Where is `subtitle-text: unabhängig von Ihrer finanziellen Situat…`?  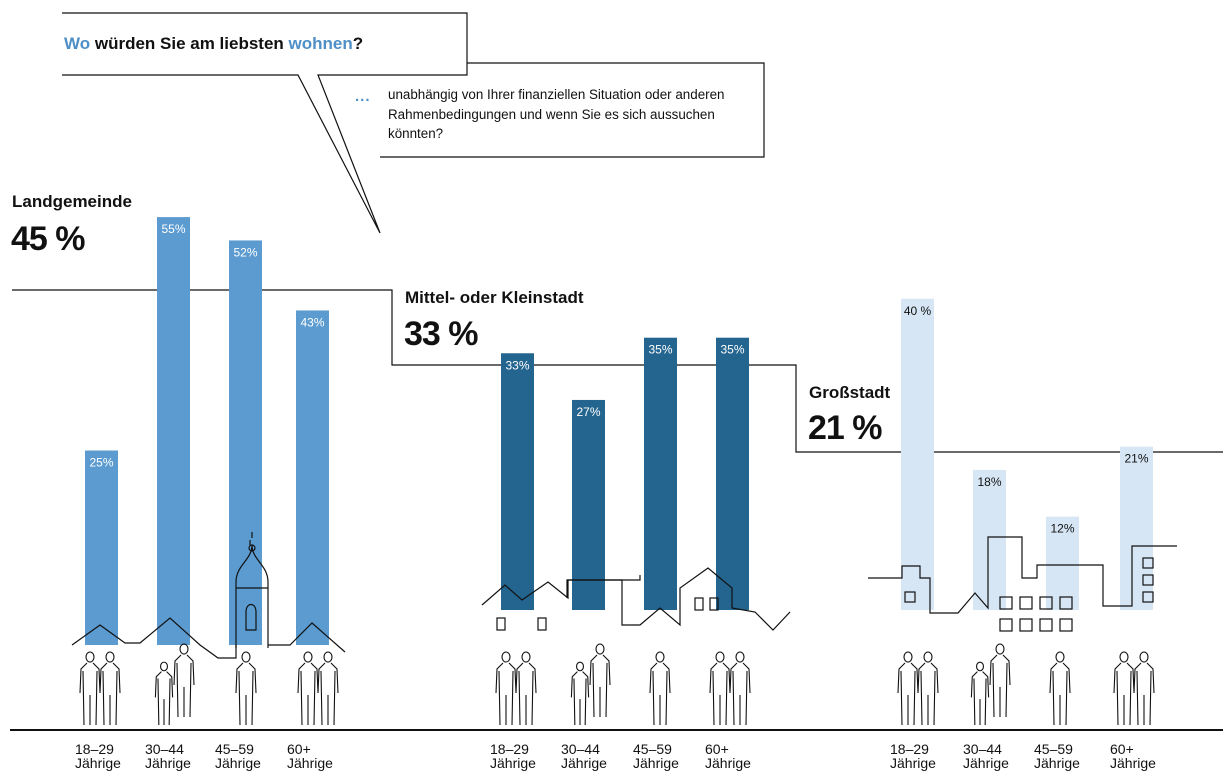
subtitle-text: unabhängig von Ihrer finanziellen Situat… is located at coordinates (556, 114).